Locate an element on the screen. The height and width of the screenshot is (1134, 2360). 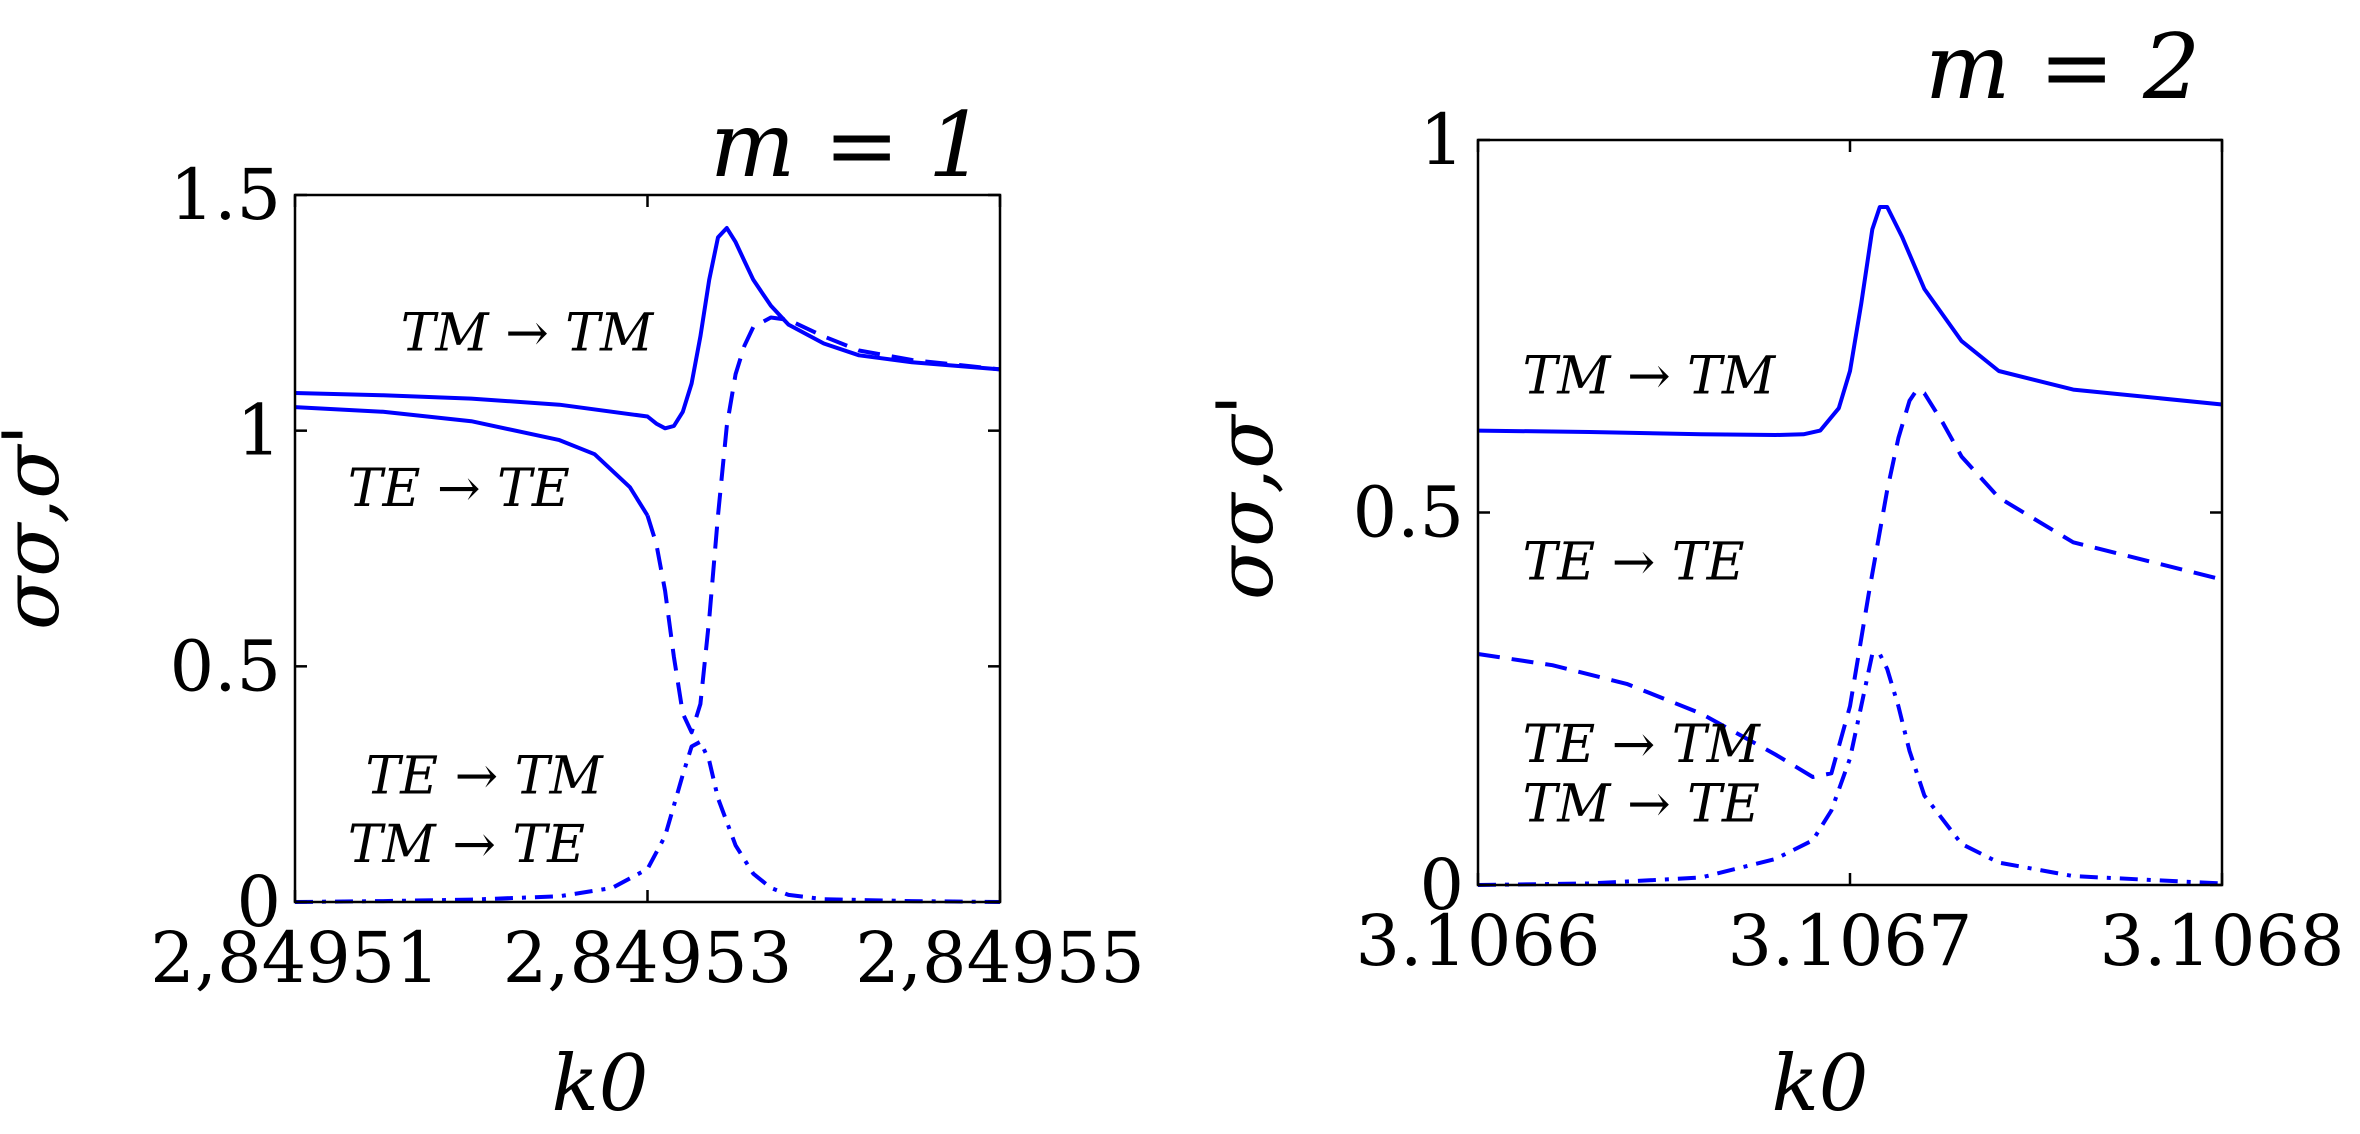
x-tick-label: 3.1067 is located at coordinates (1850, 941).